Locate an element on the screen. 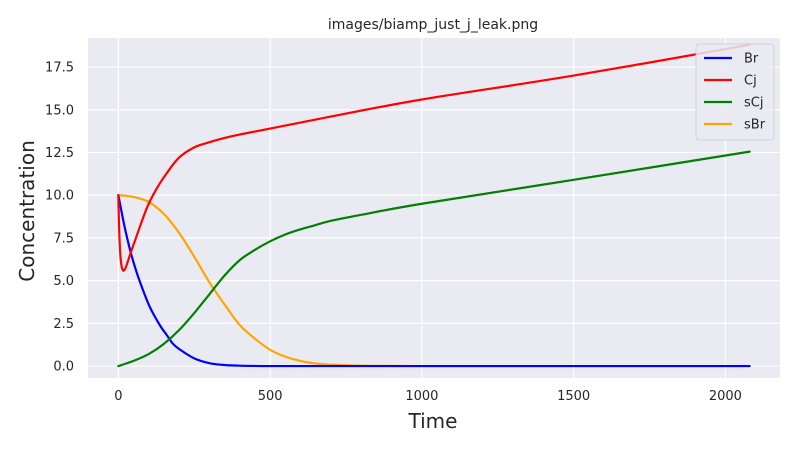 Image resolution: width=800 pixels, height=450 pixels. legend-box is located at coordinates (735, 92).